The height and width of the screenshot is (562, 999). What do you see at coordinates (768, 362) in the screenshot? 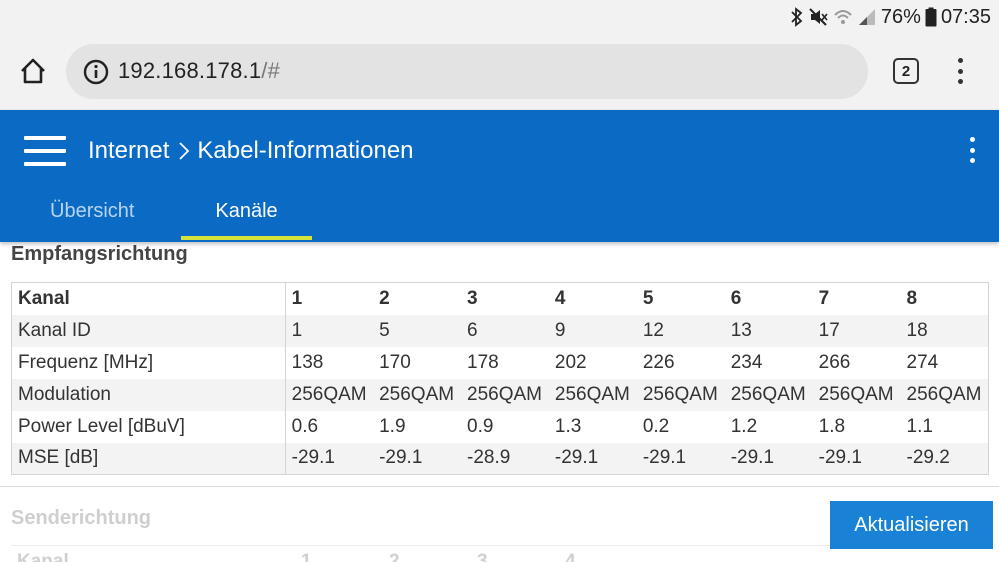
I see `table-cell: 234` at bounding box center [768, 362].